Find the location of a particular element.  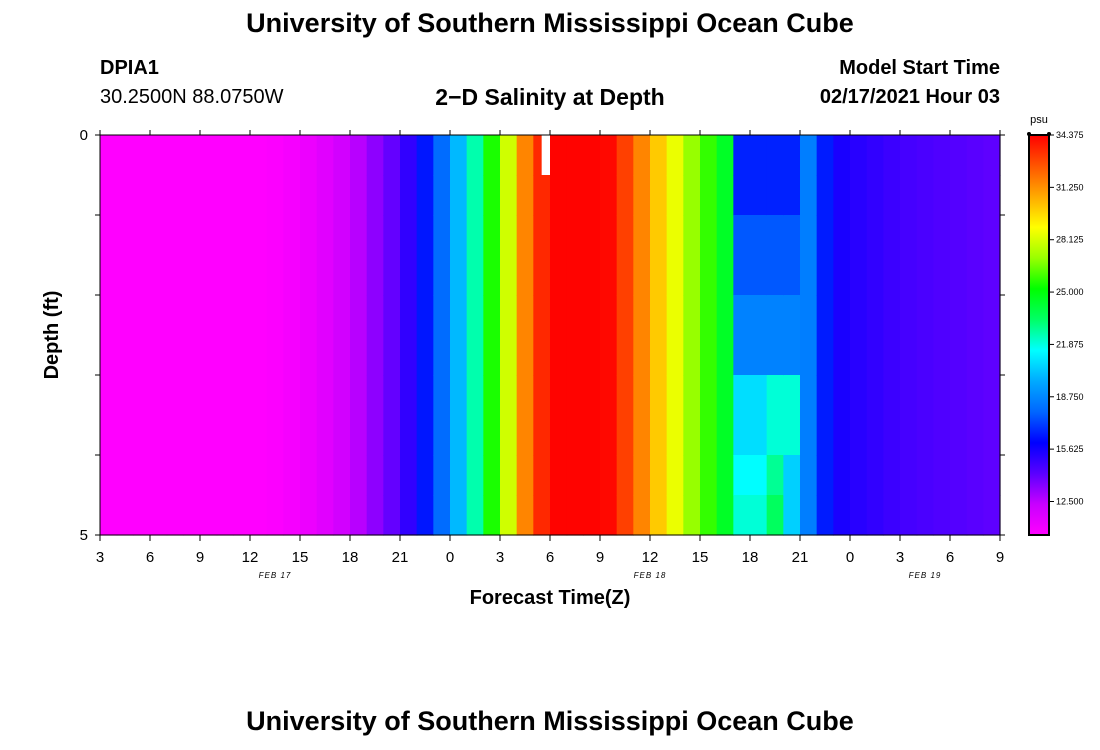

colorbar-tick-label: 15.625 is located at coordinates (1070, 449).